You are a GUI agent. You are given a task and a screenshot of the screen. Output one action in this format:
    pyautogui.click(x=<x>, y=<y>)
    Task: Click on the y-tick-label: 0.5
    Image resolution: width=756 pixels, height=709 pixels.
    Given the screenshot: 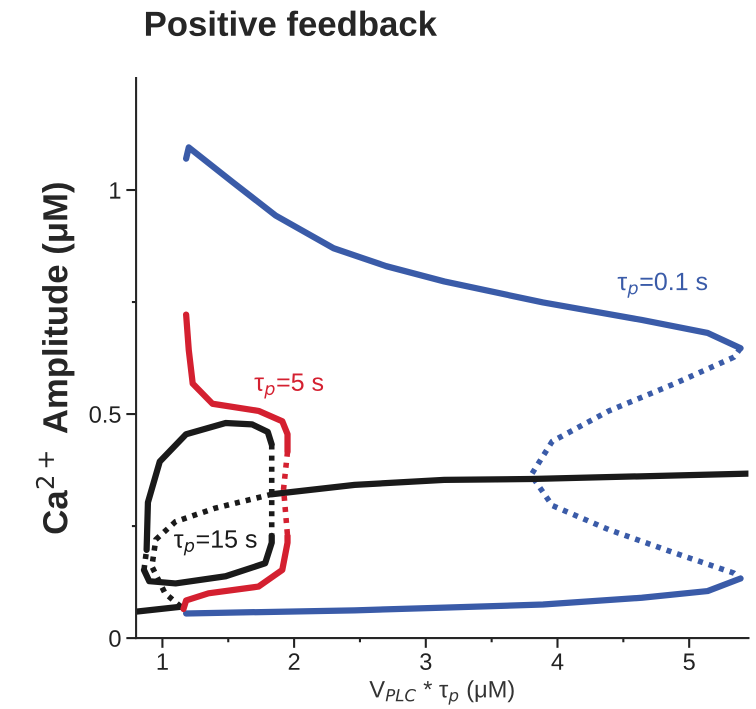 What is the action you would take?
    pyautogui.click(x=105, y=414)
    